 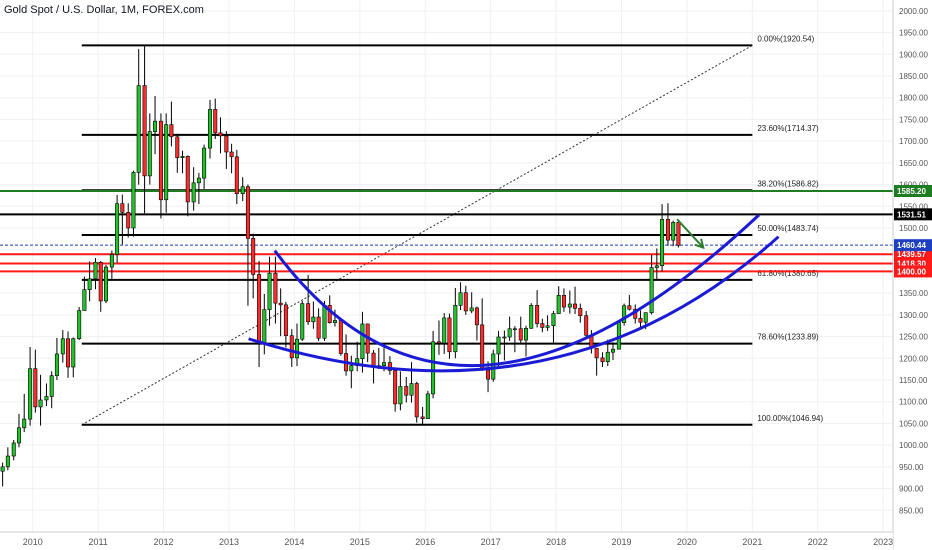 I want to click on y-tick-label: 2000.00, so click(x=913, y=11).